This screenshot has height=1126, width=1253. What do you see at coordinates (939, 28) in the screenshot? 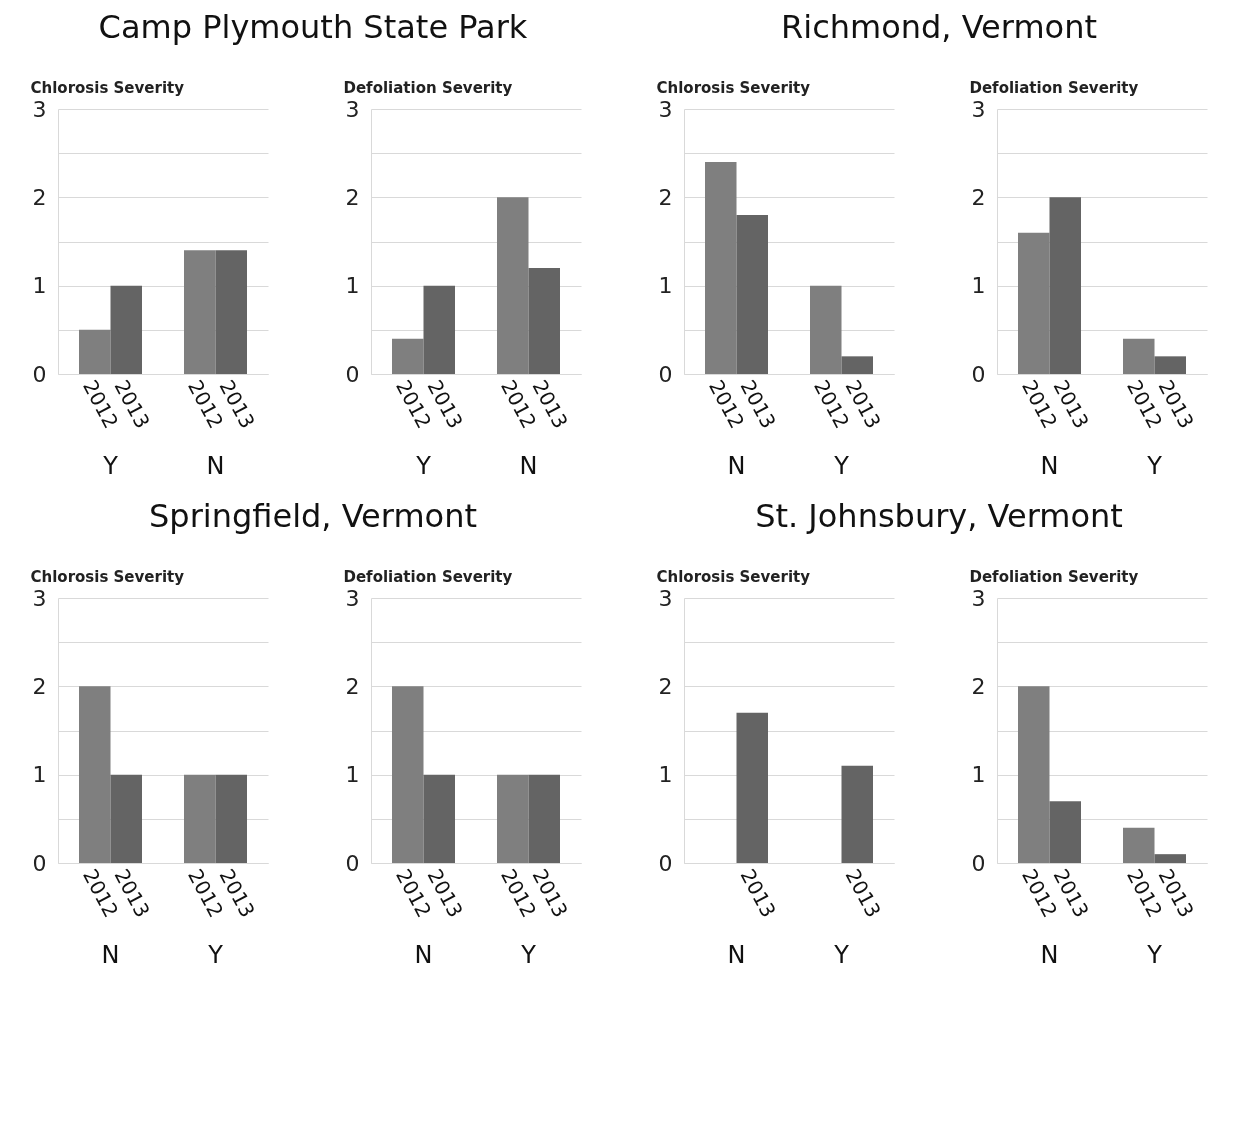
I see `chart-title: Richmond, Vermont` at bounding box center [939, 28].